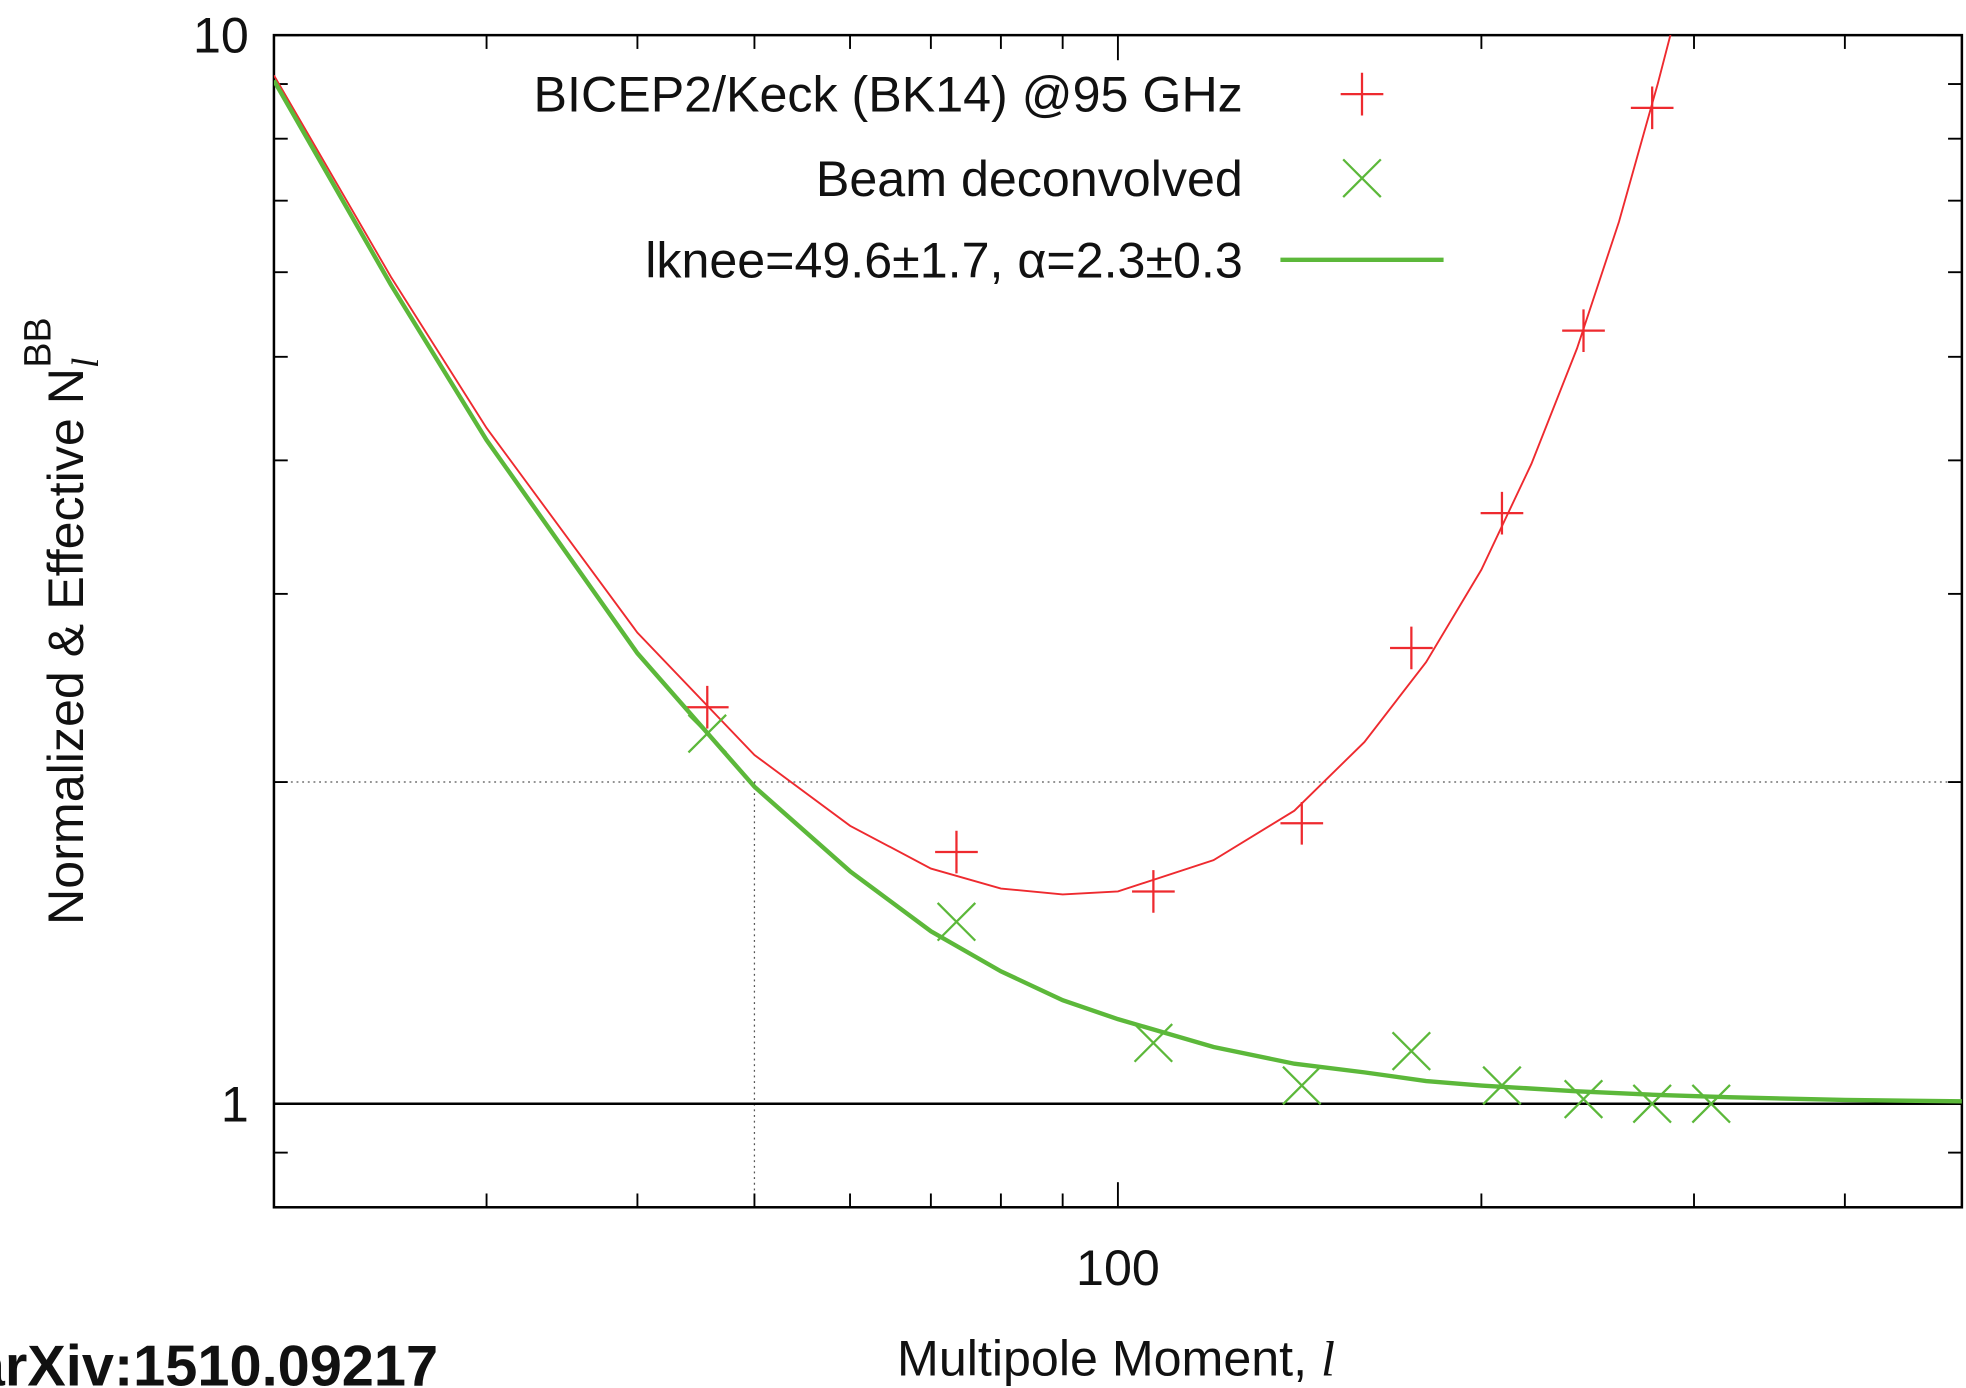 The width and height of the screenshot is (1966, 1388). What do you see at coordinates (1118, 1268) in the screenshot?
I see `x-tick-label: 100` at bounding box center [1118, 1268].